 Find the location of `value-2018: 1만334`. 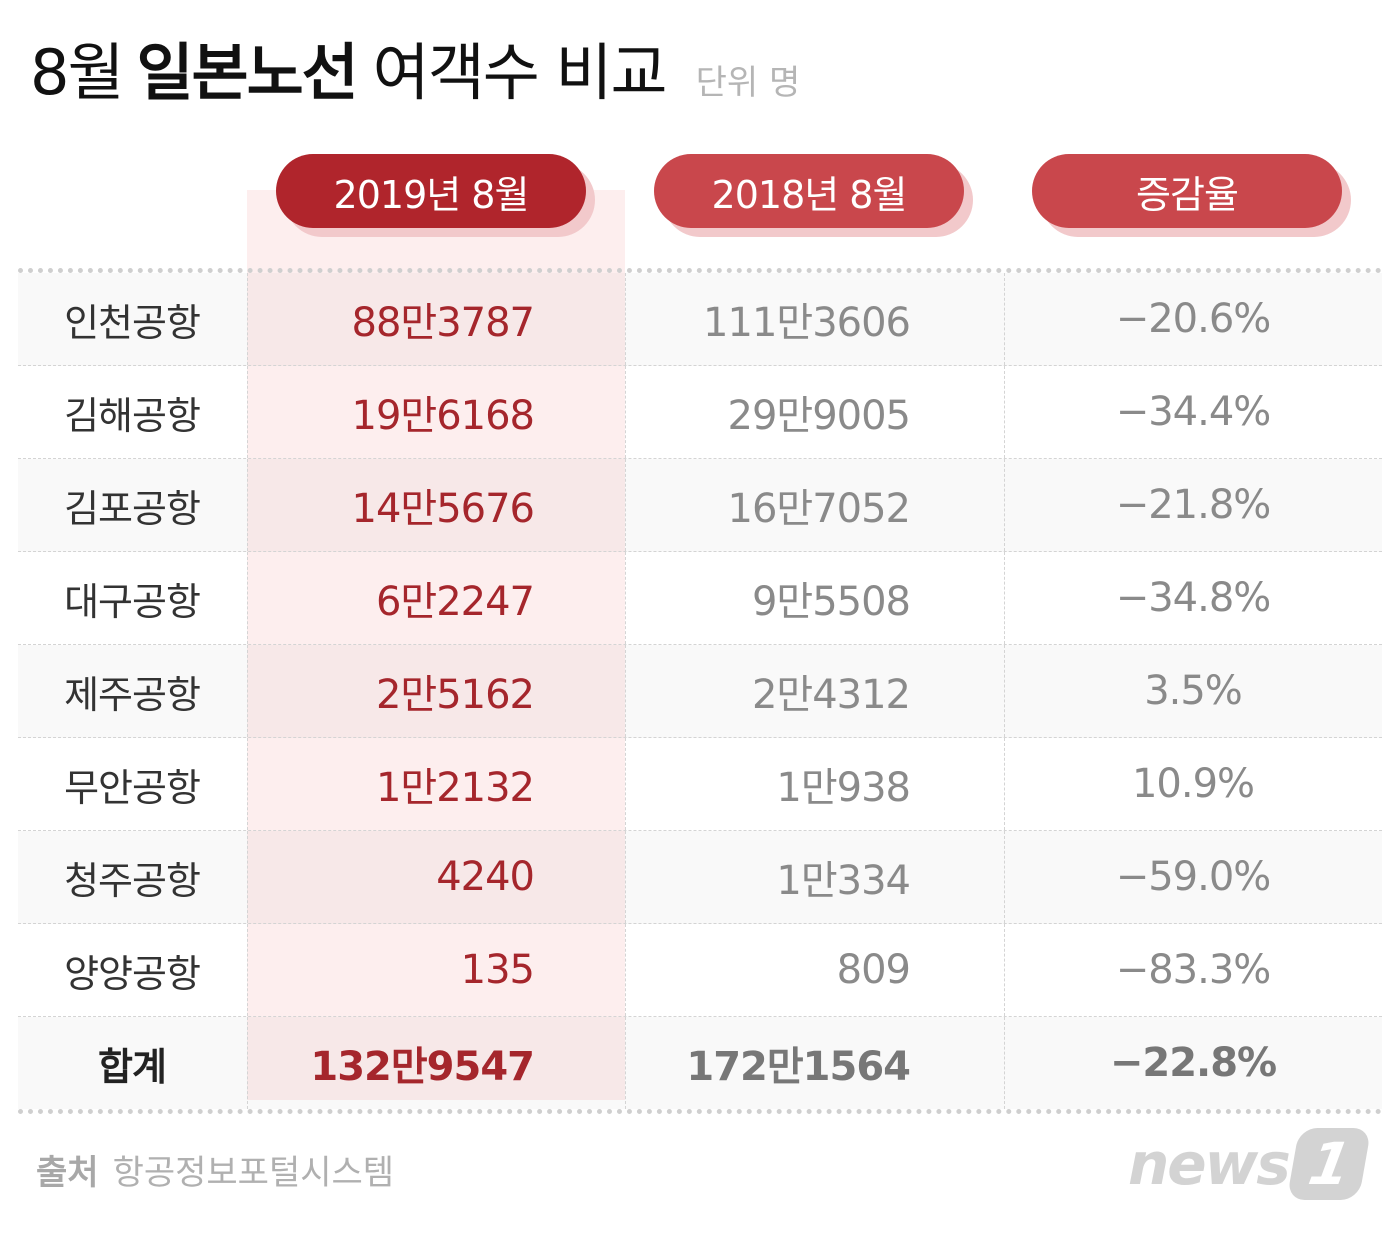

value-2018: 1만334 is located at coordinates (843, 881).